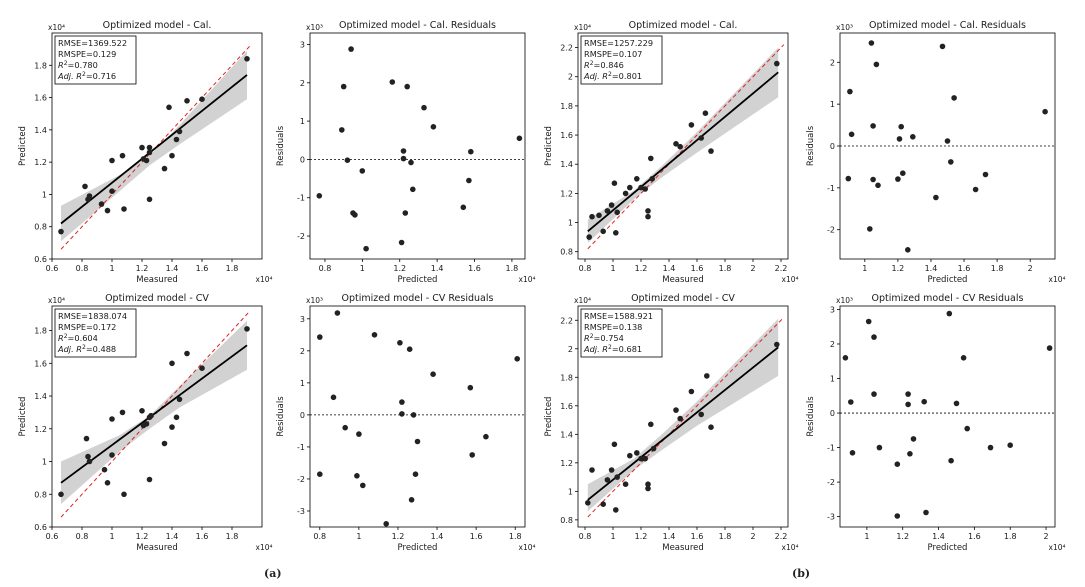  I want to click on x-tick-label: 0.8, so click(585, 268).